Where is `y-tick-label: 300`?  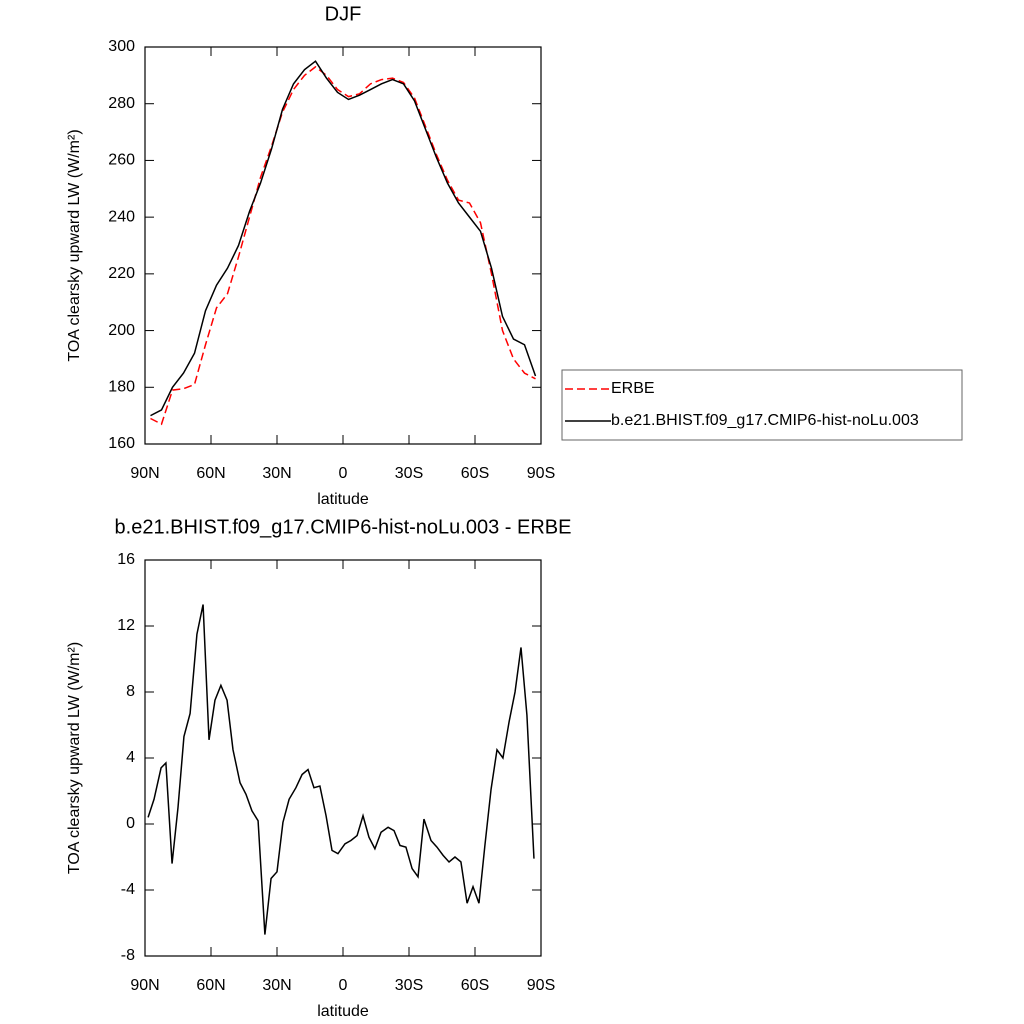
y-tick-label: 300 is located at coordinates (121, 46).